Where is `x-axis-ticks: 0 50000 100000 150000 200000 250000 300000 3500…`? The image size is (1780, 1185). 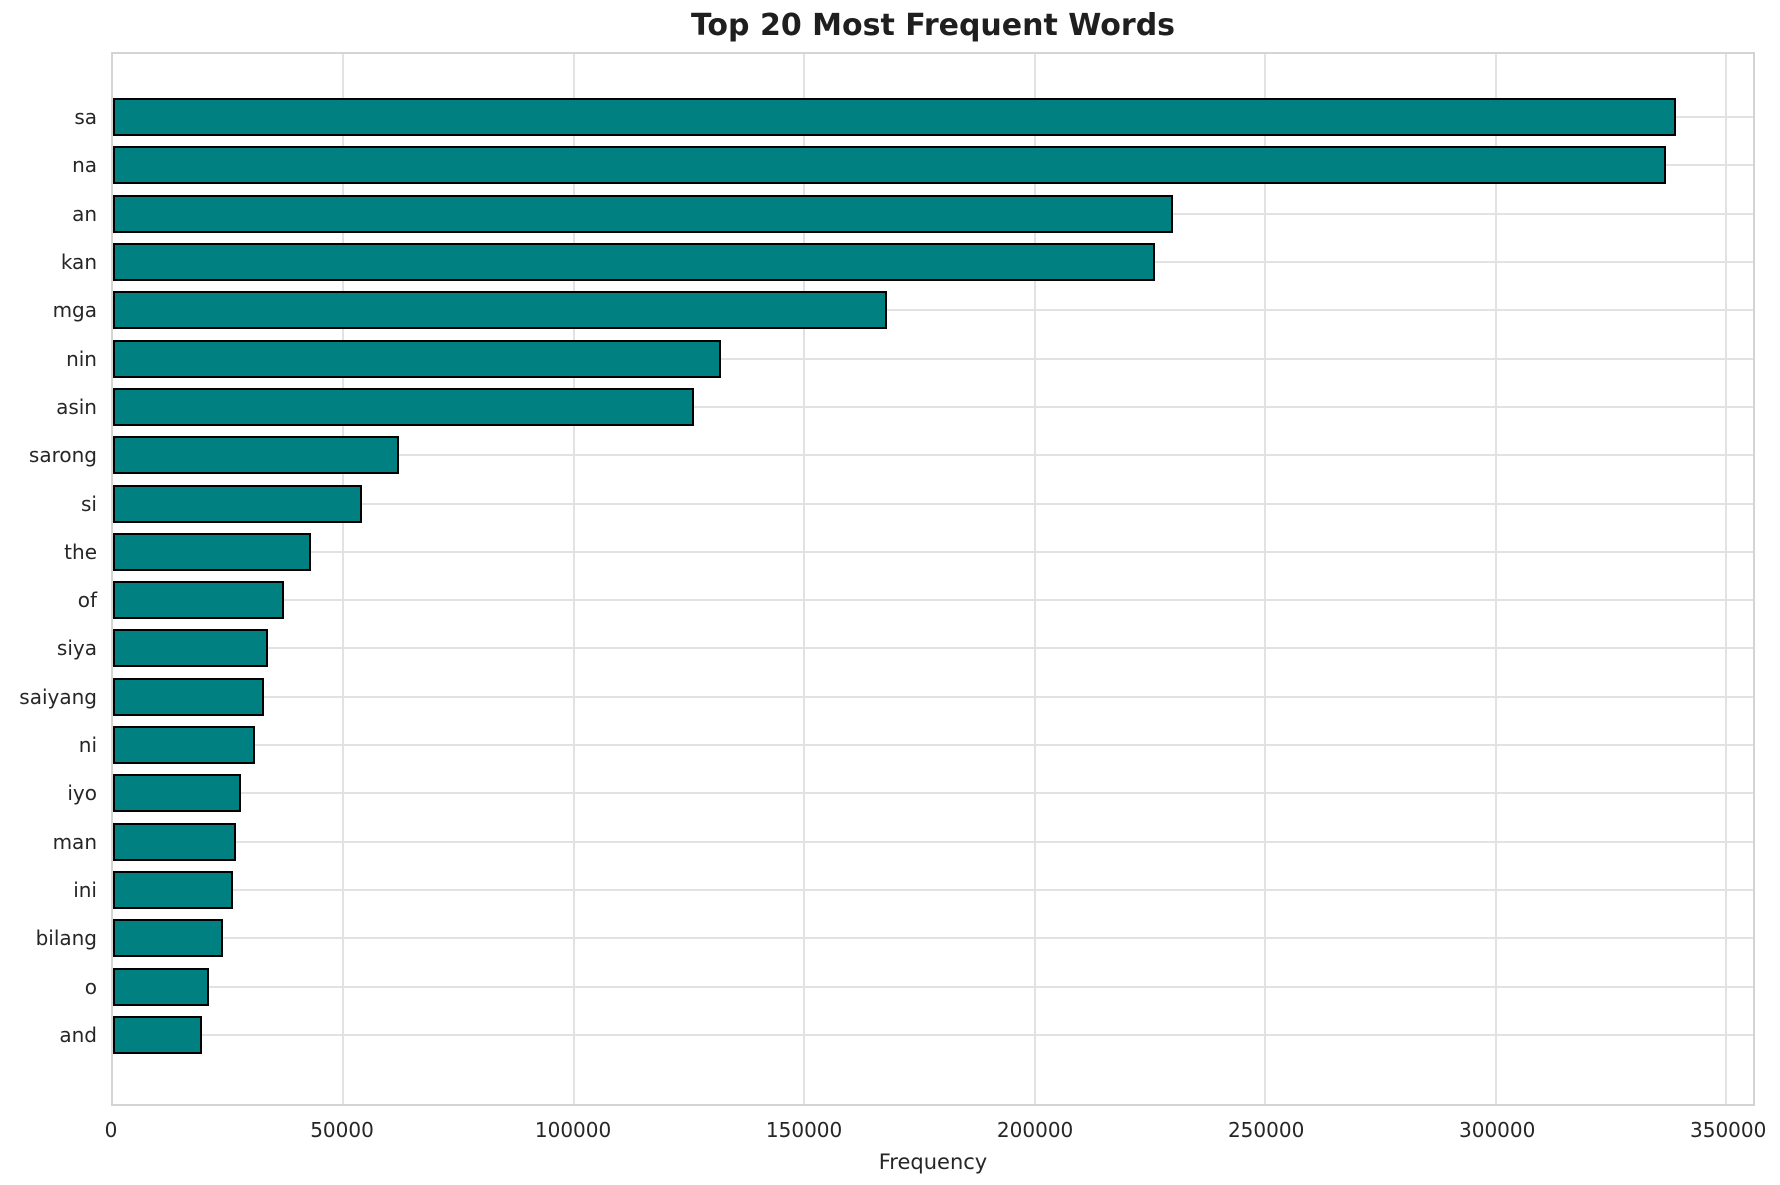 x-axis-ticks: 0 50000 100000 150000 200000 250000 300000 3500… is located at coordinates (936, 1131).